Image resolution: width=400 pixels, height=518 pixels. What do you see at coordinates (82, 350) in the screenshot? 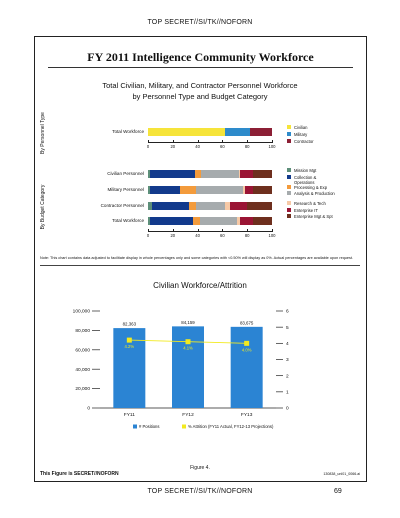
I see `y-tick-label: 60,000` at bounding box center [82, 350].